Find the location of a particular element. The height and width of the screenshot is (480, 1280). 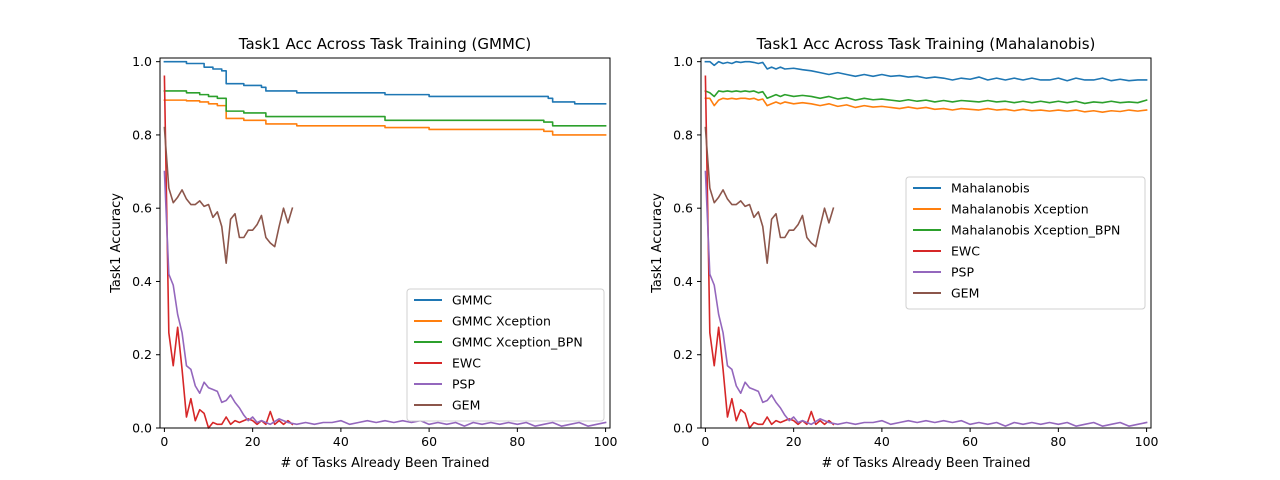

legend-label-mahalanobis-xception: Mahalanobis Xception is located at coordinates (1020, 209).